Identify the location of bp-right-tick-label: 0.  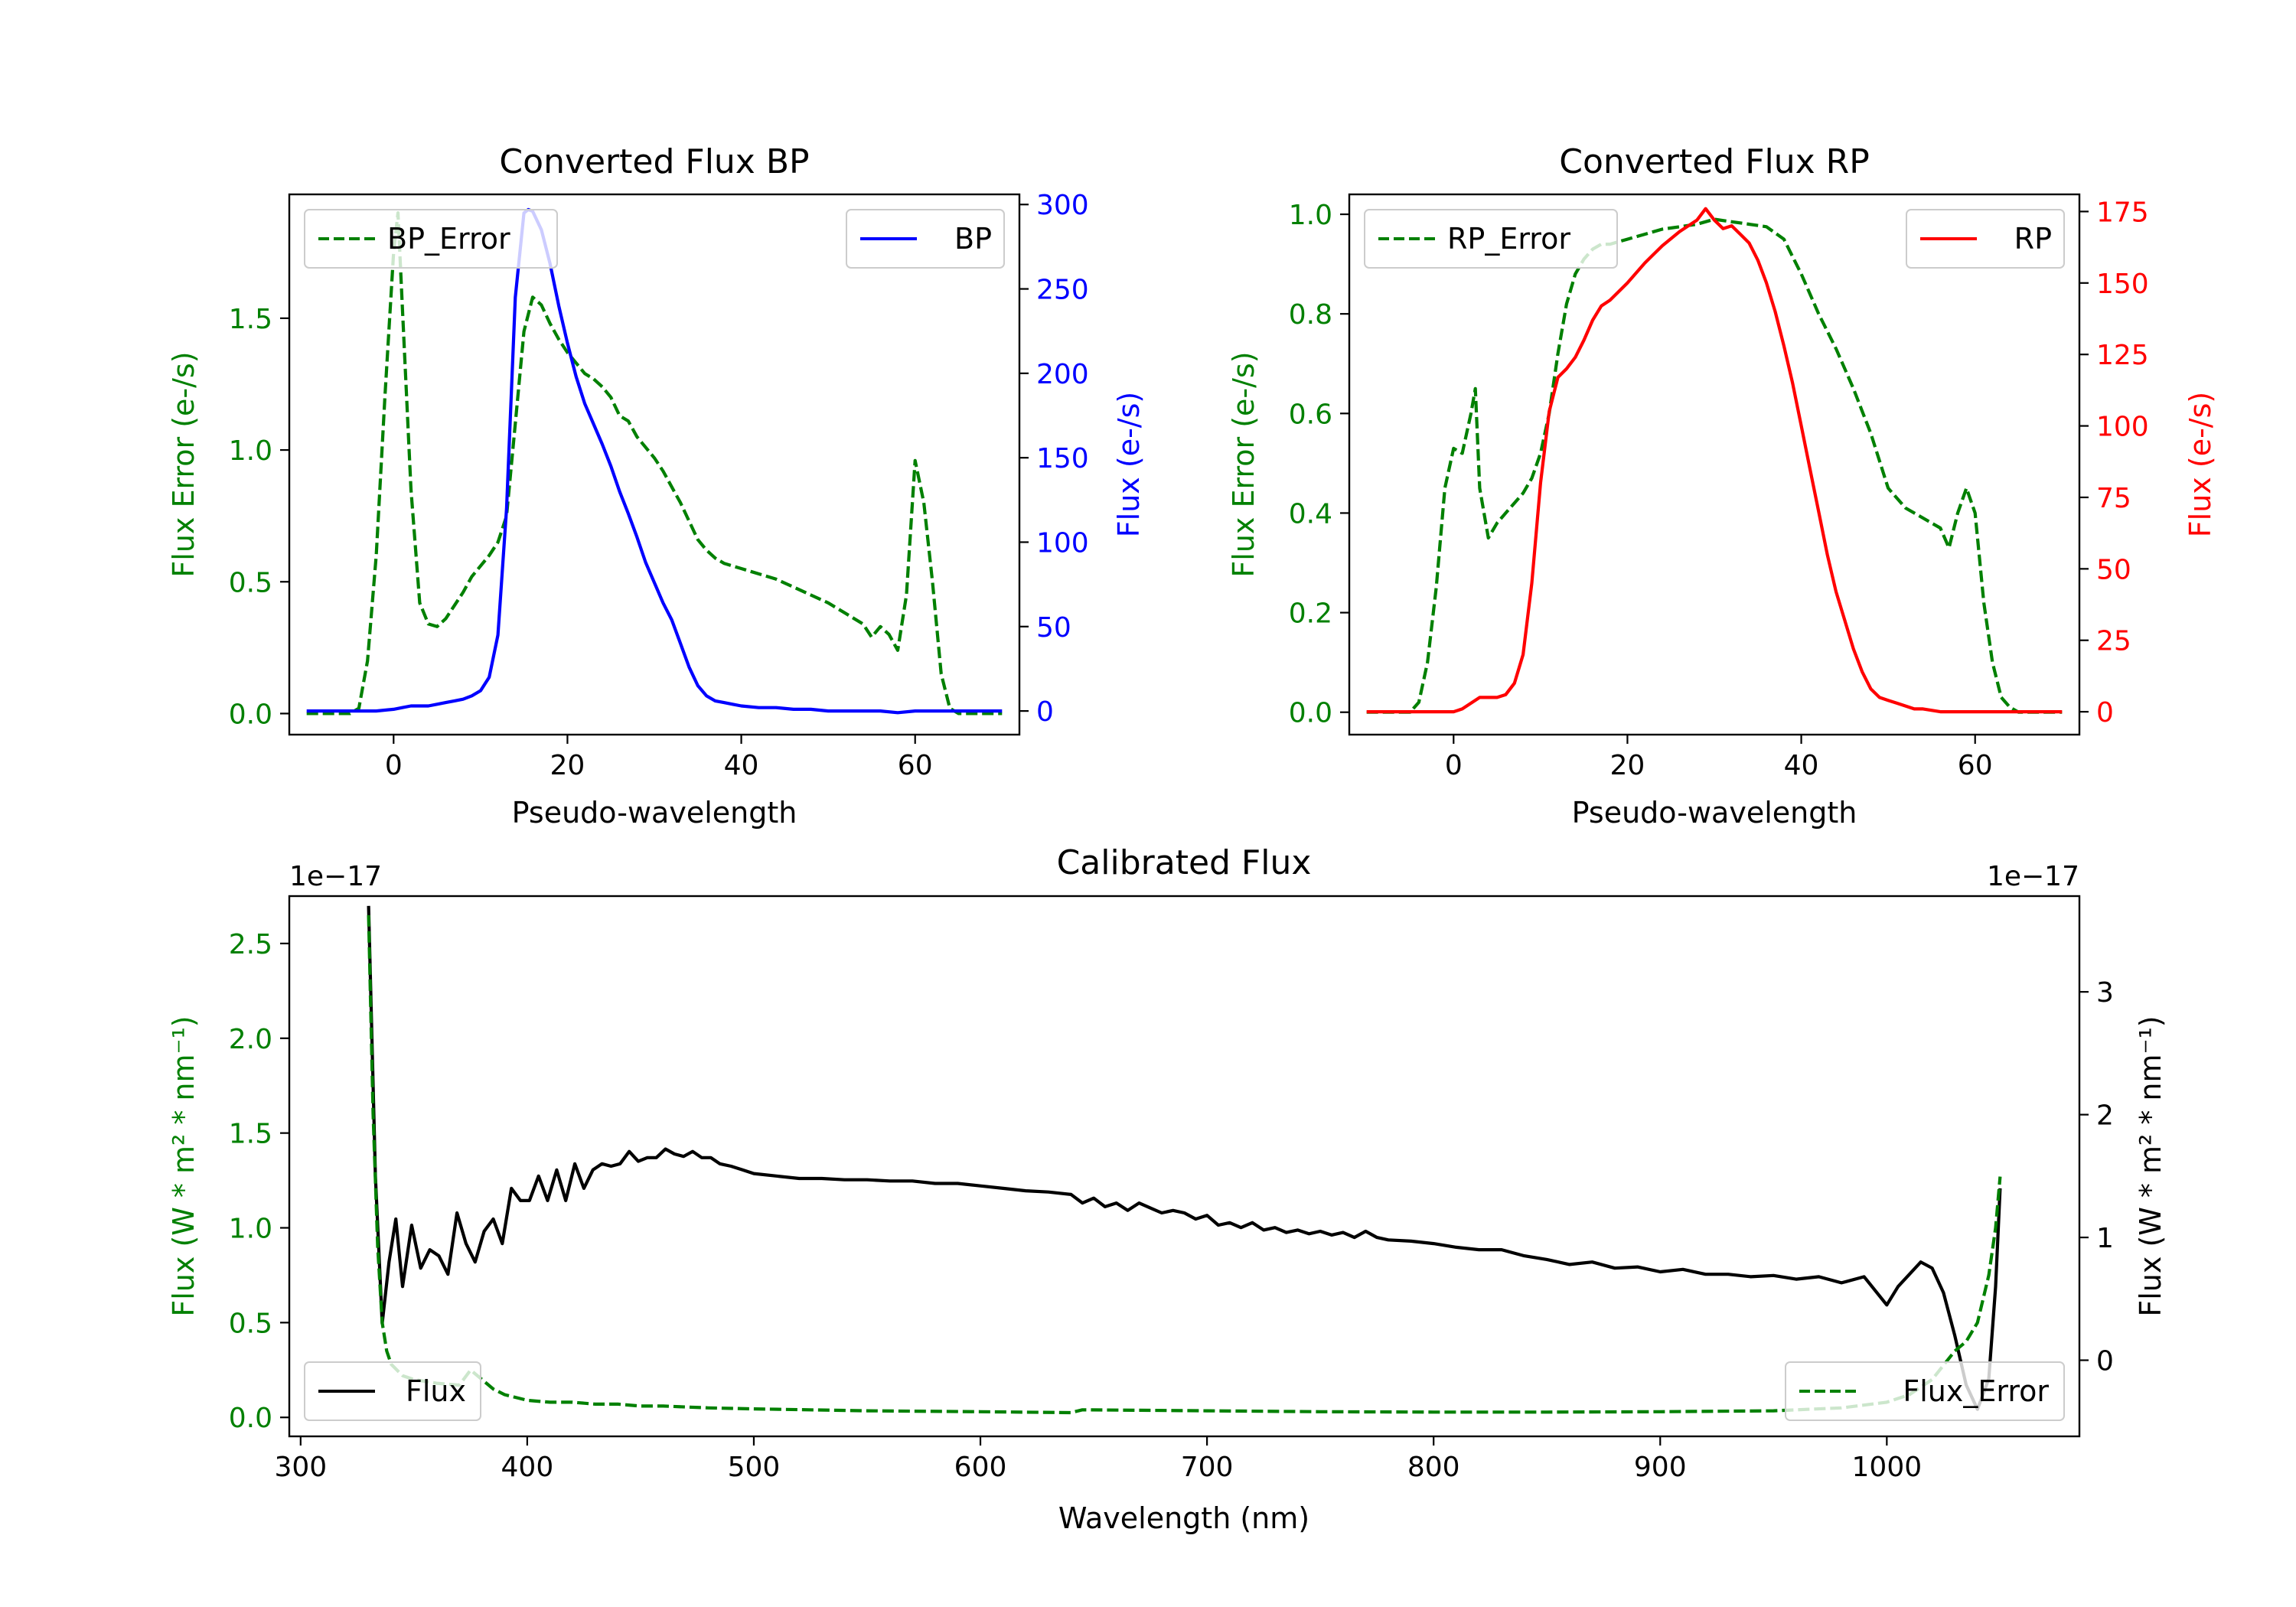
(1045, 712).